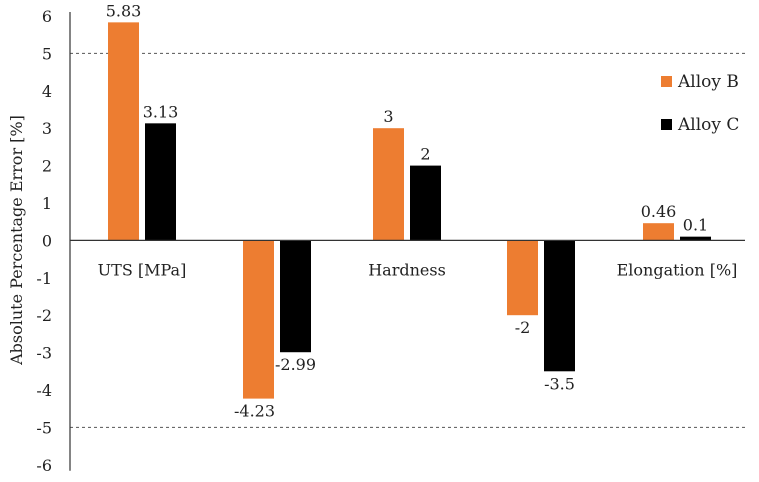 This screenshot has width=759, height=482. I want to click on y-tick-label: -1, so click(44, 278).